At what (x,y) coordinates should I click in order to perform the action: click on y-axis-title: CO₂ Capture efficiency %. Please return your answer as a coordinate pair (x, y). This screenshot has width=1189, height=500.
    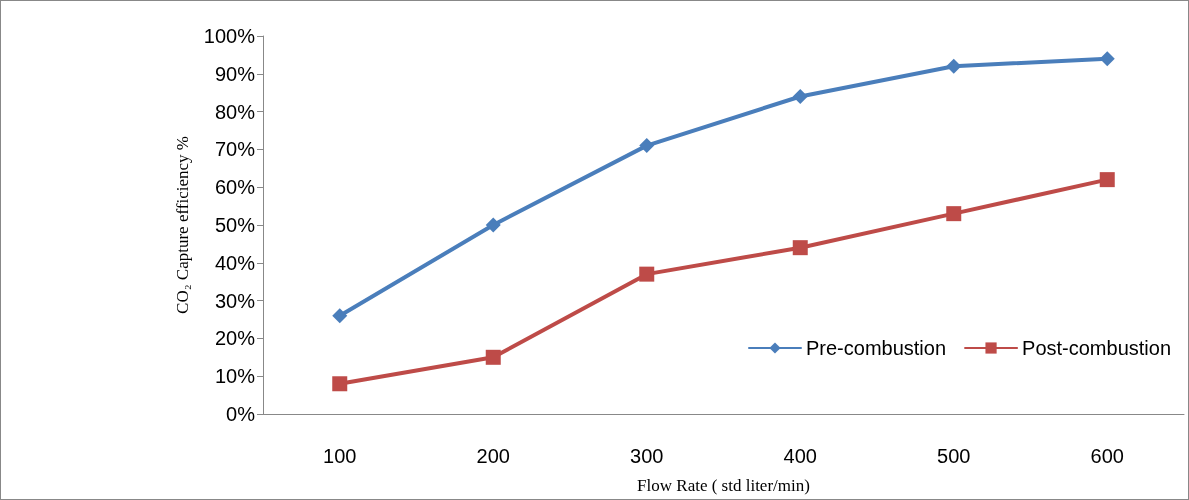
    Looking at the image, I should click on (182, 225).